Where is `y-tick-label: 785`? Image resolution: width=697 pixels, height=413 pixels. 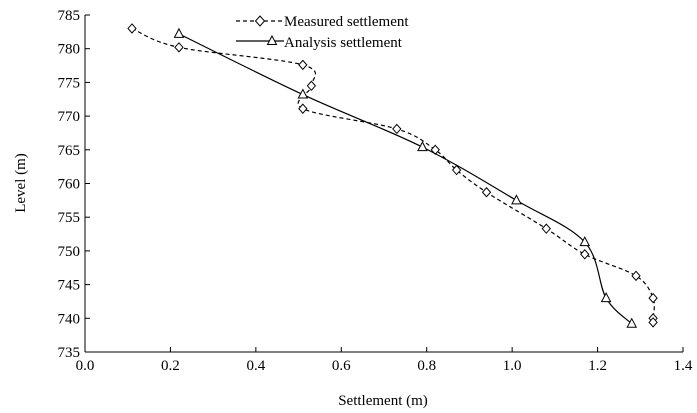 y-tick-label: 785 is located at coordinates (69, 16).